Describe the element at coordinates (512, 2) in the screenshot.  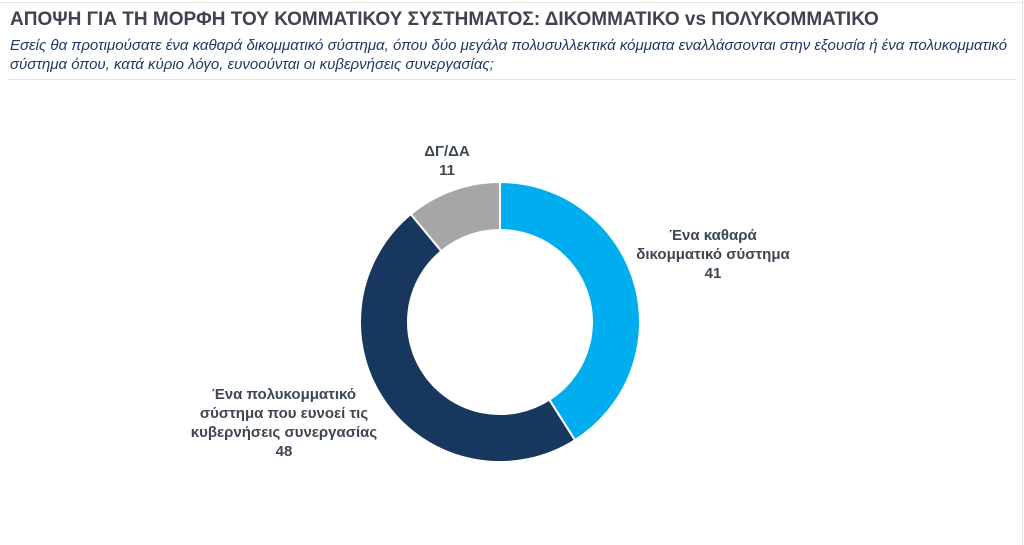
I see `slide-top-border` at that location.